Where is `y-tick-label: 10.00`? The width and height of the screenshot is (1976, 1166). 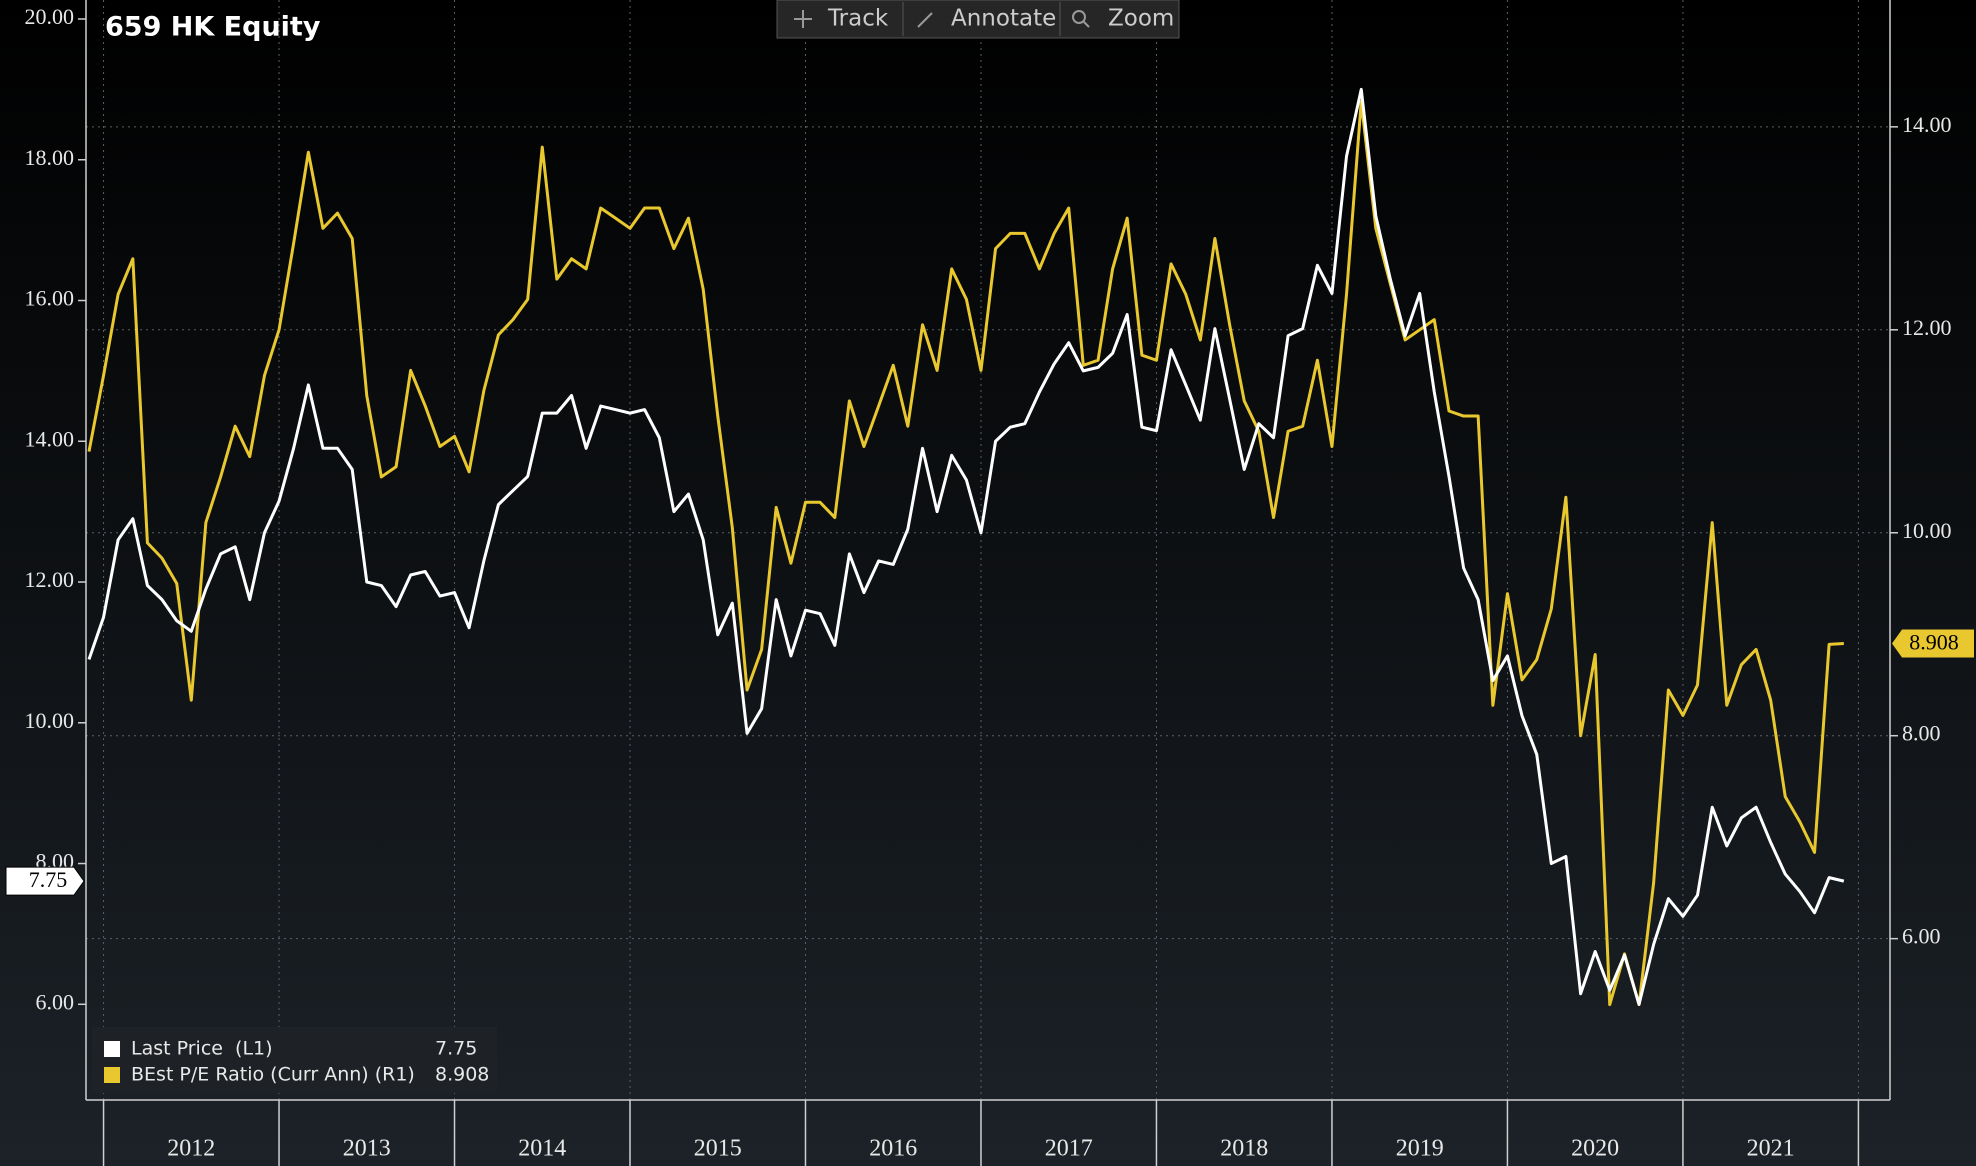 y-tick-label: 10.00 is located at coordinates (50, 720).